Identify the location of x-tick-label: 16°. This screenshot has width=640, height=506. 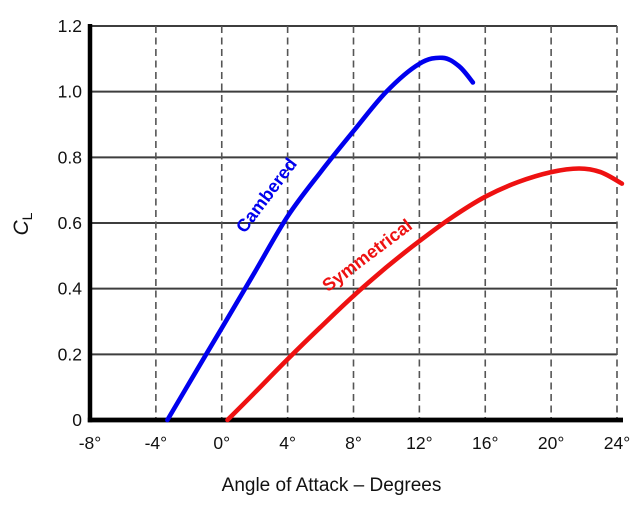
(485, 443).